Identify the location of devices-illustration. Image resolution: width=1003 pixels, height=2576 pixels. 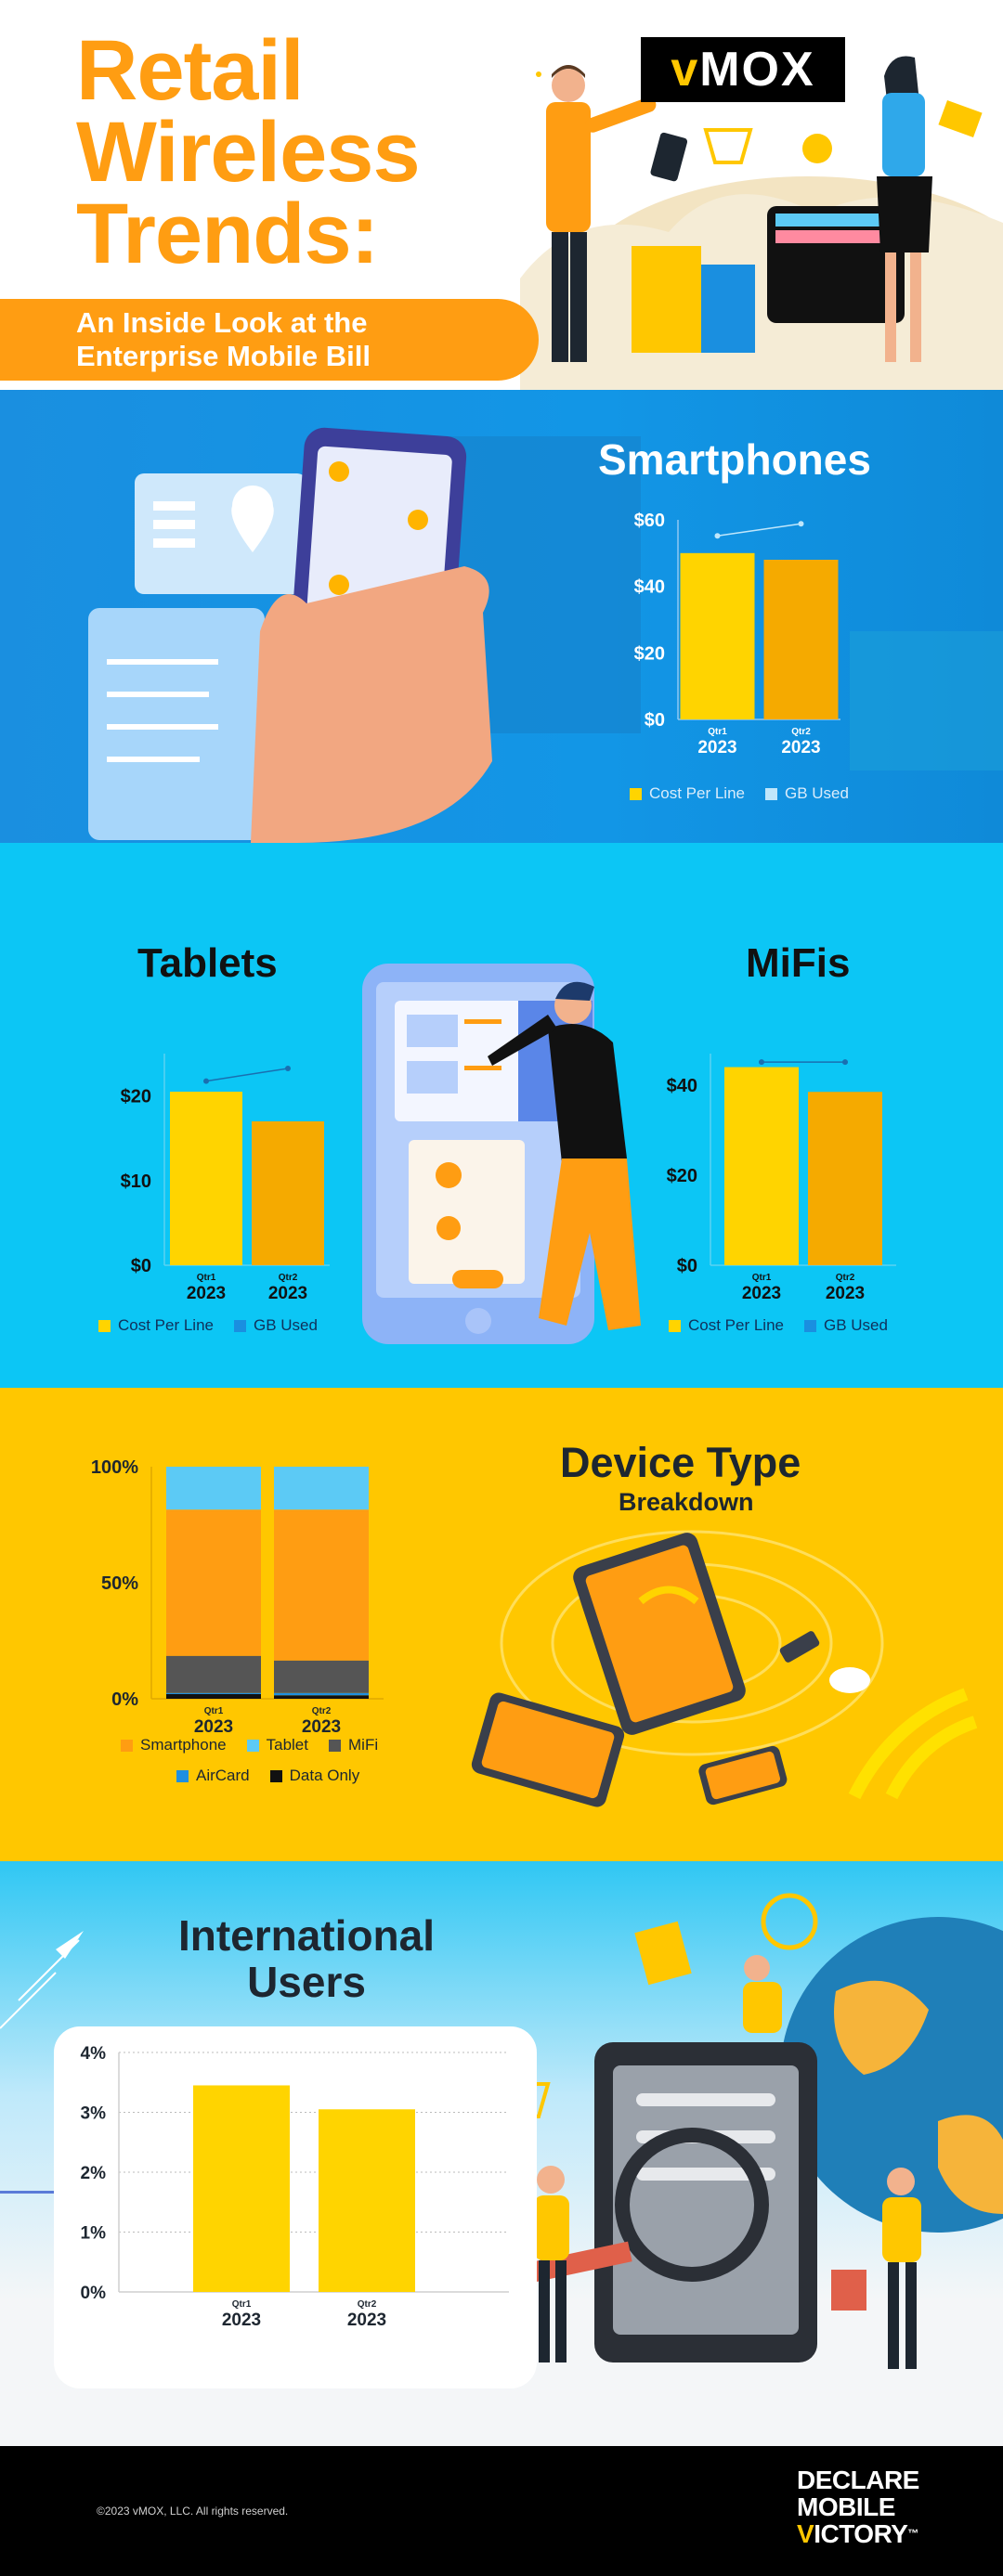
(725, 1668).